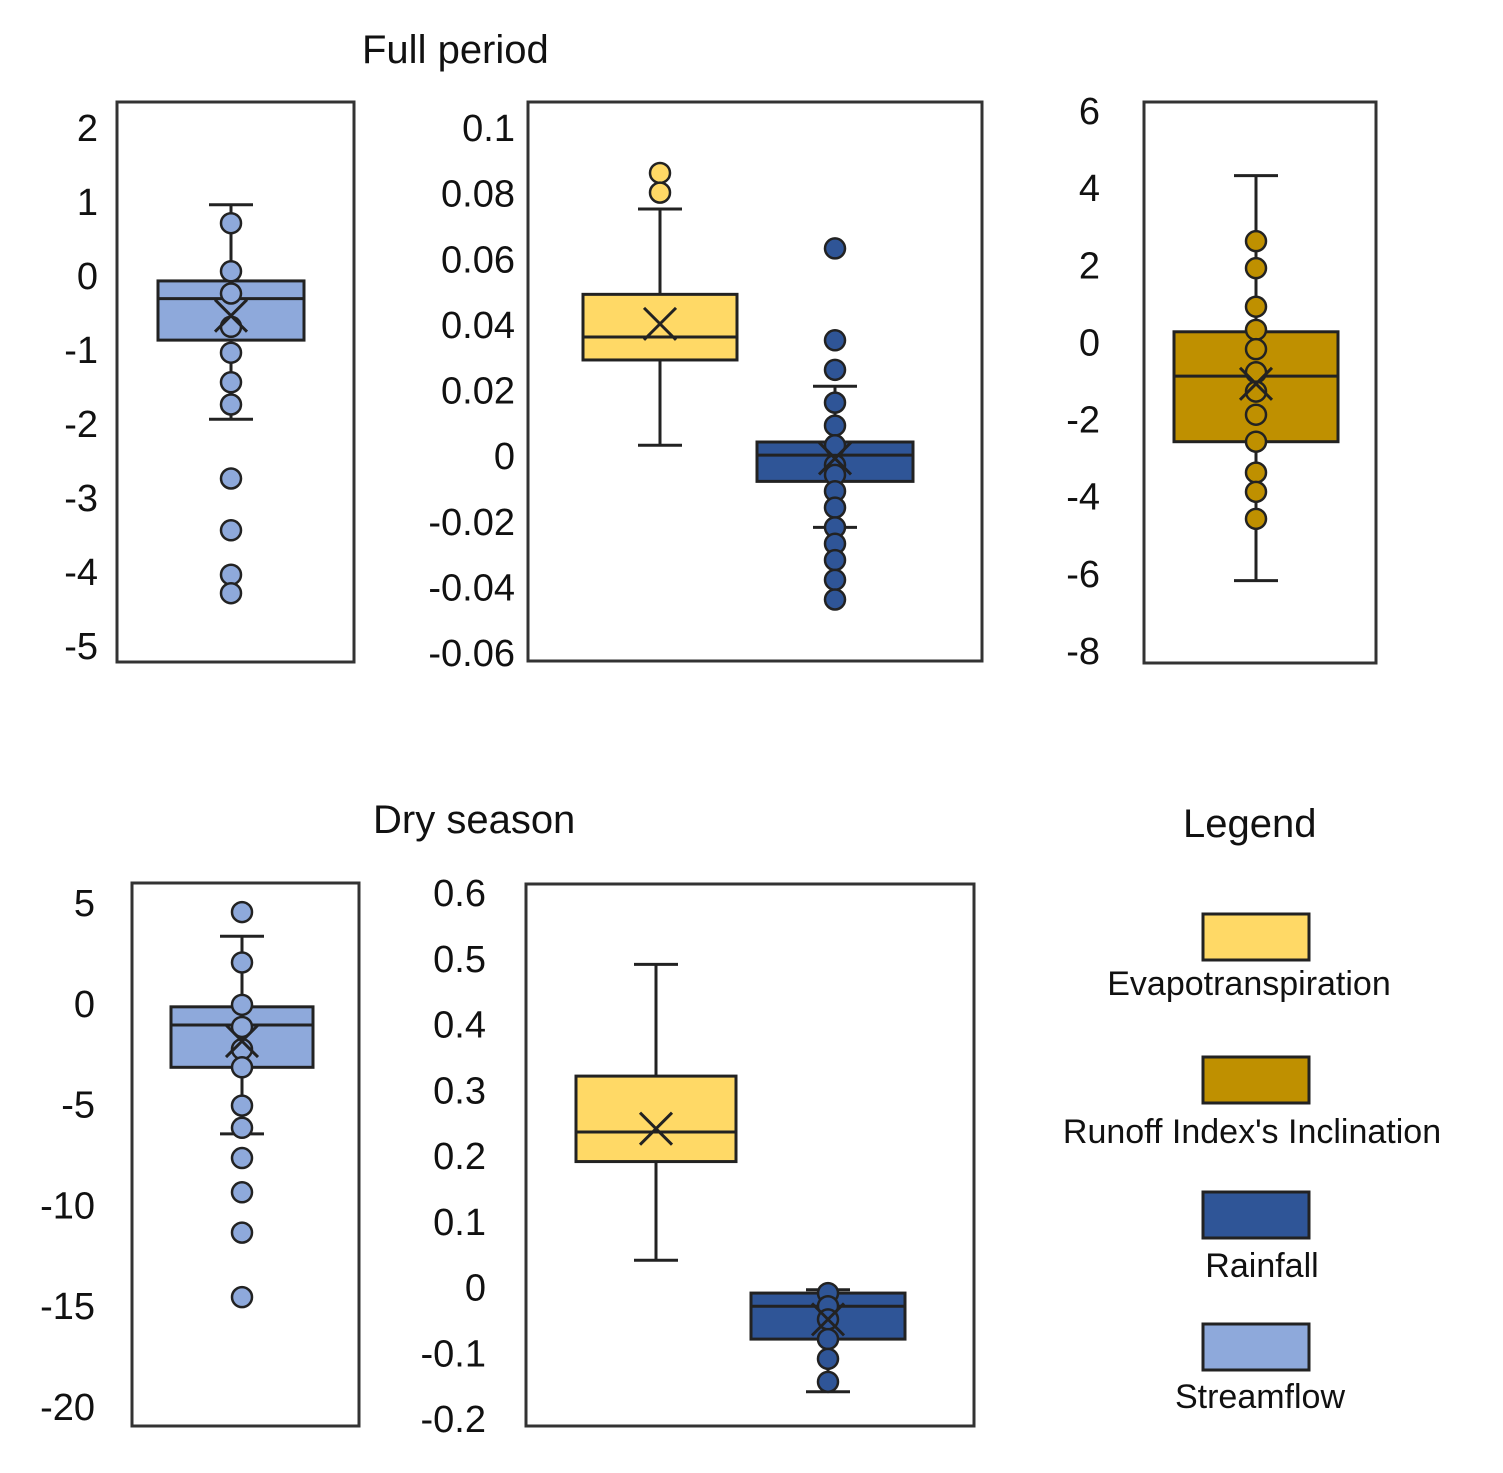 The width and height of the screenshot is (1503, 1473). What do you see at coordinates (67, 1408) in the screenshot?
I see `y-tick-label: -20` at bounding box center [67, 1408].